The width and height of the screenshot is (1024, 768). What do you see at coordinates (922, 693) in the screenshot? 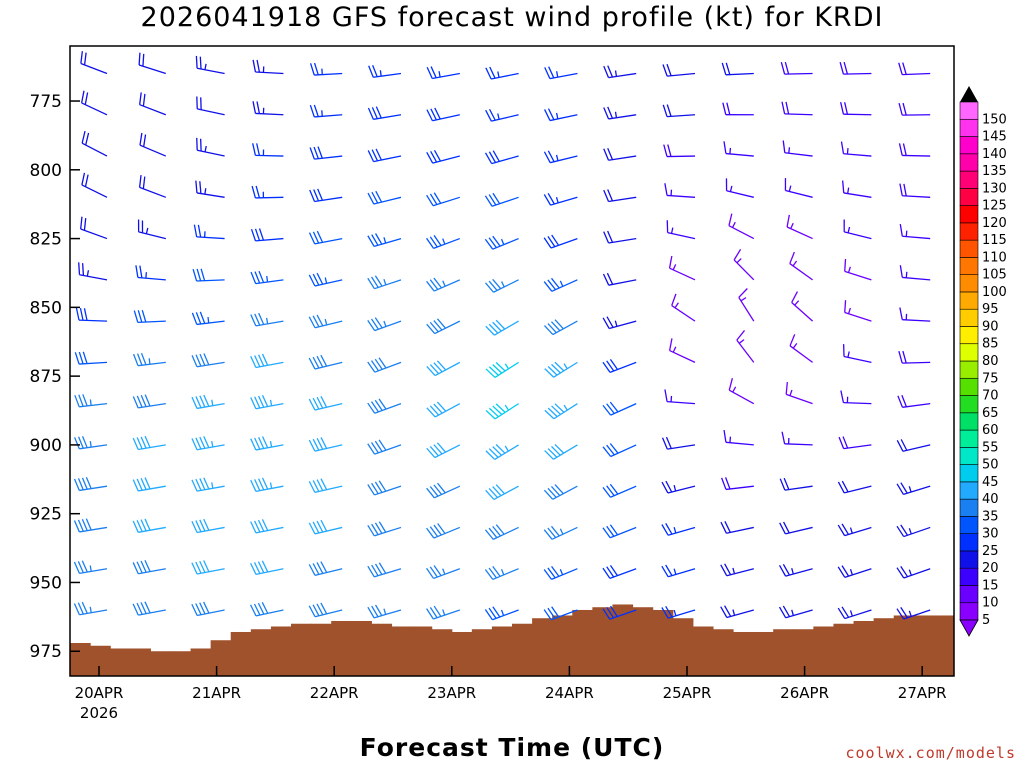
I see `x-tick-label: 27APR` at bounding box center [922, 693].